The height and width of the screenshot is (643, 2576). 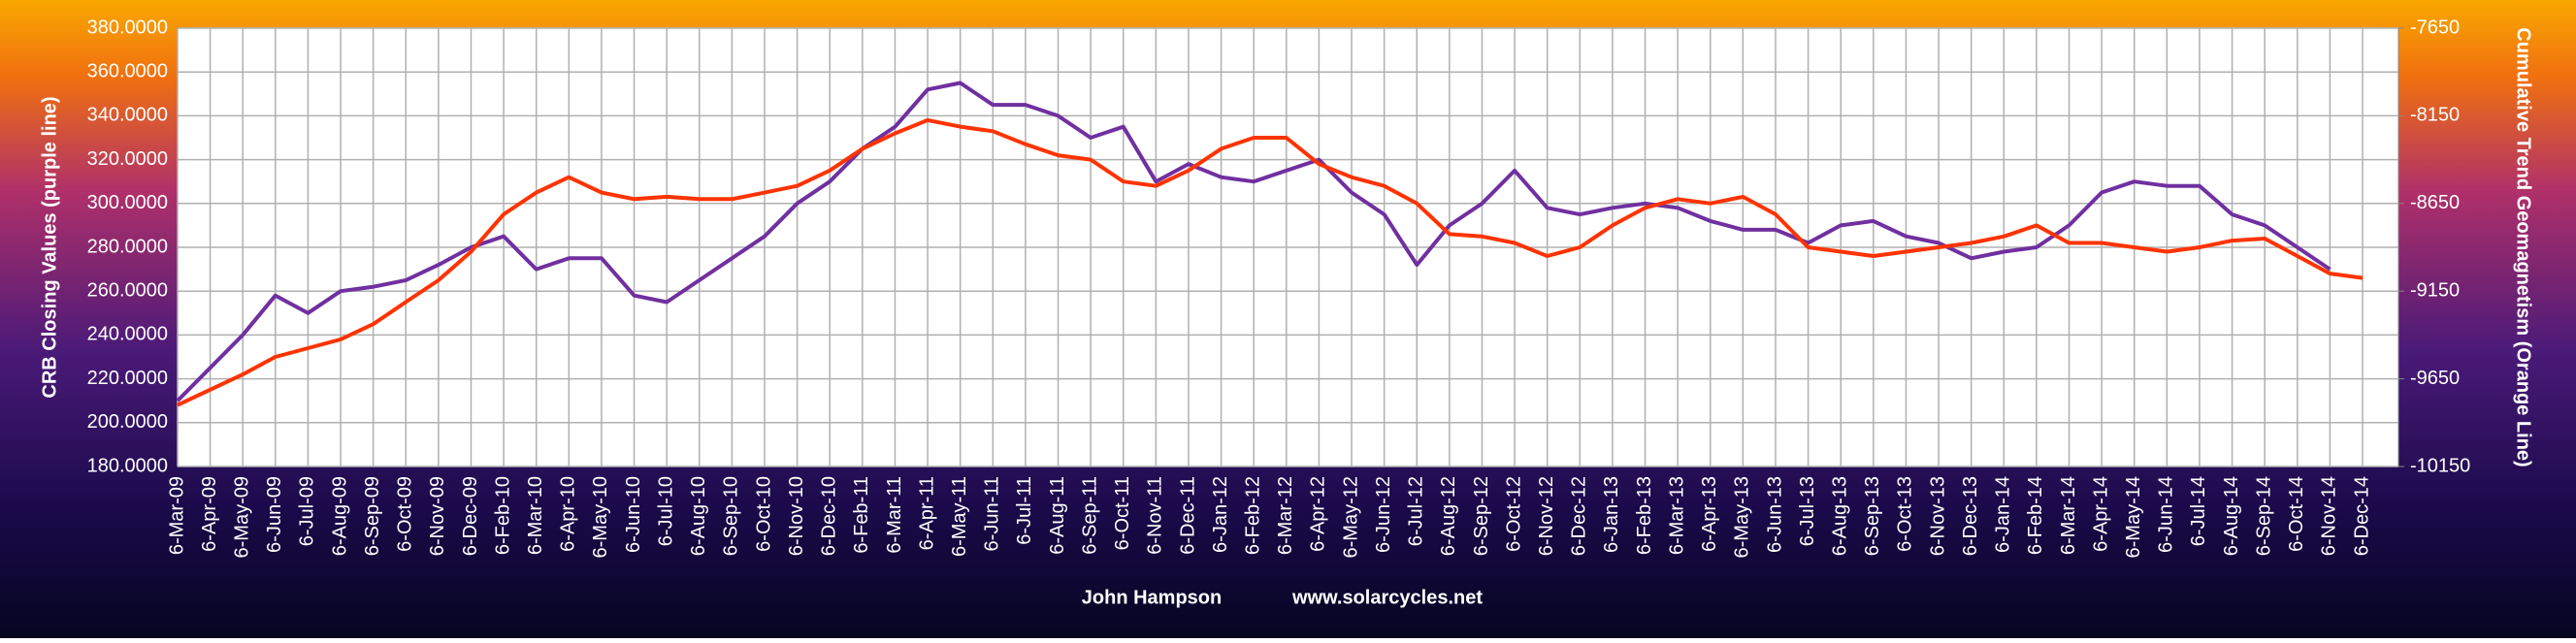 What do you see at coordinates (1220, 515) in the screenshot?
I see `x-tick-label: 6-Jan-12` at bounding box center [1220, 515].